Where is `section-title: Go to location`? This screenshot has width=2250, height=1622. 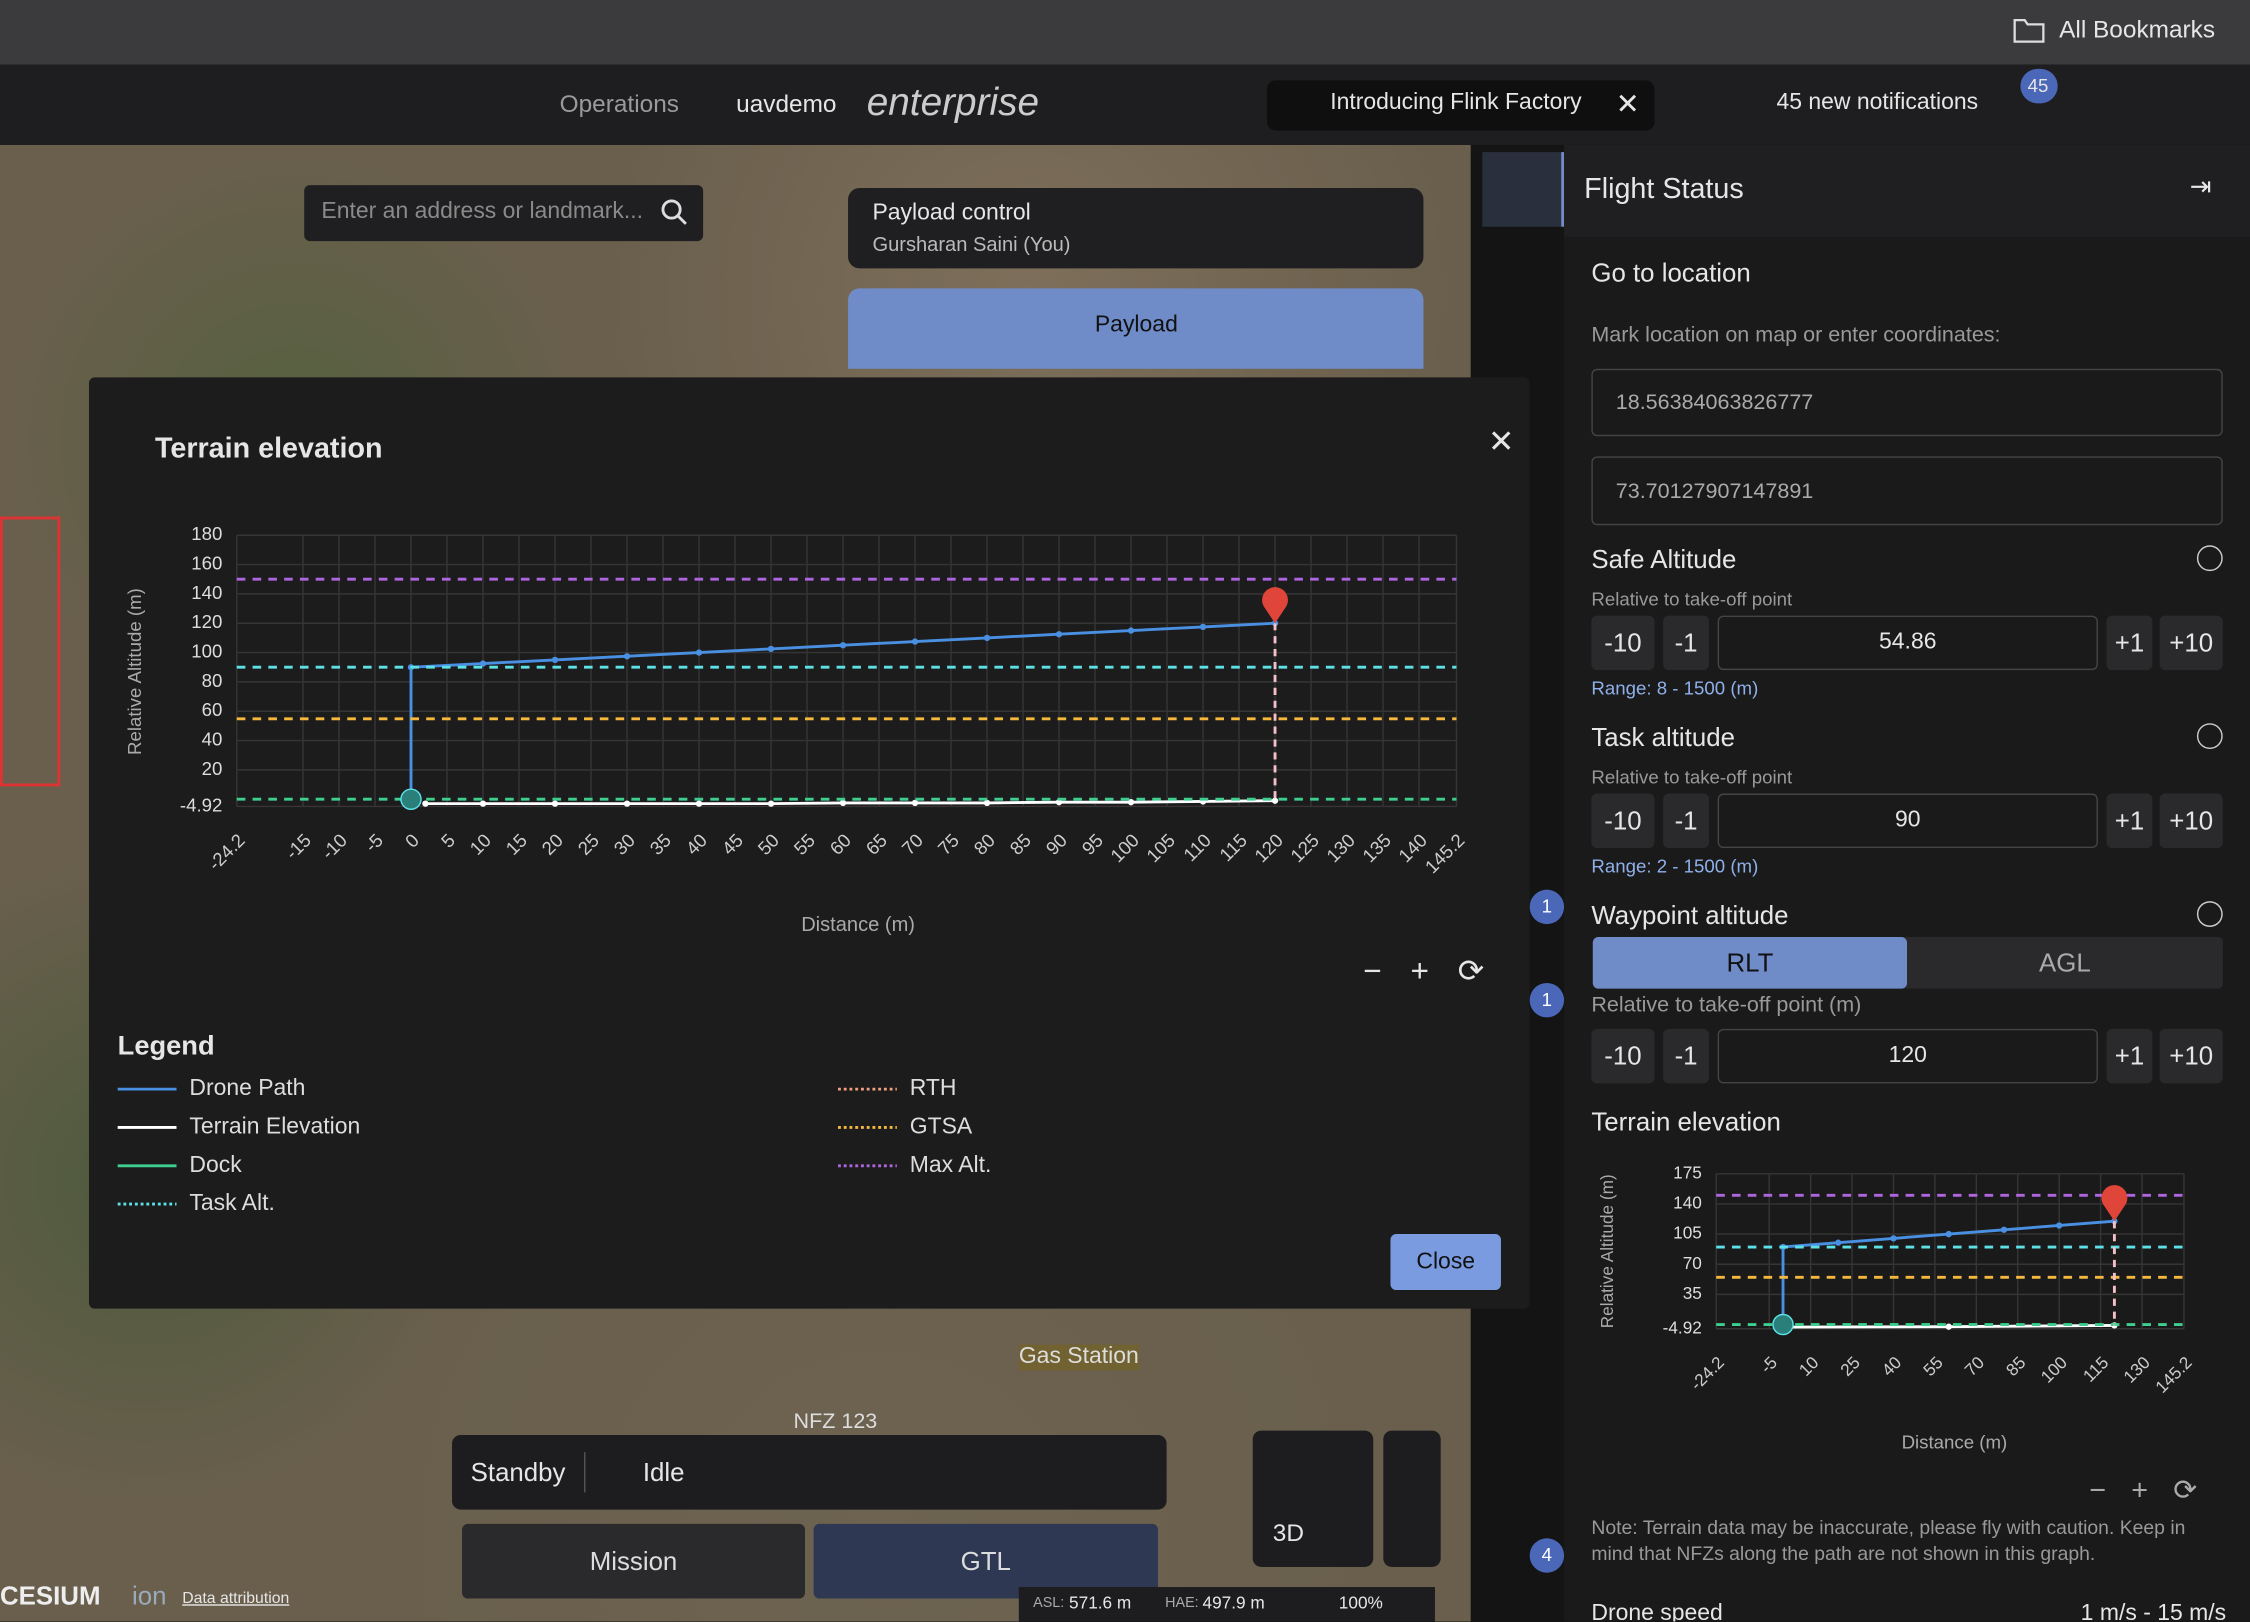
section-title: Go to location is located at coordinates (1671, 272).